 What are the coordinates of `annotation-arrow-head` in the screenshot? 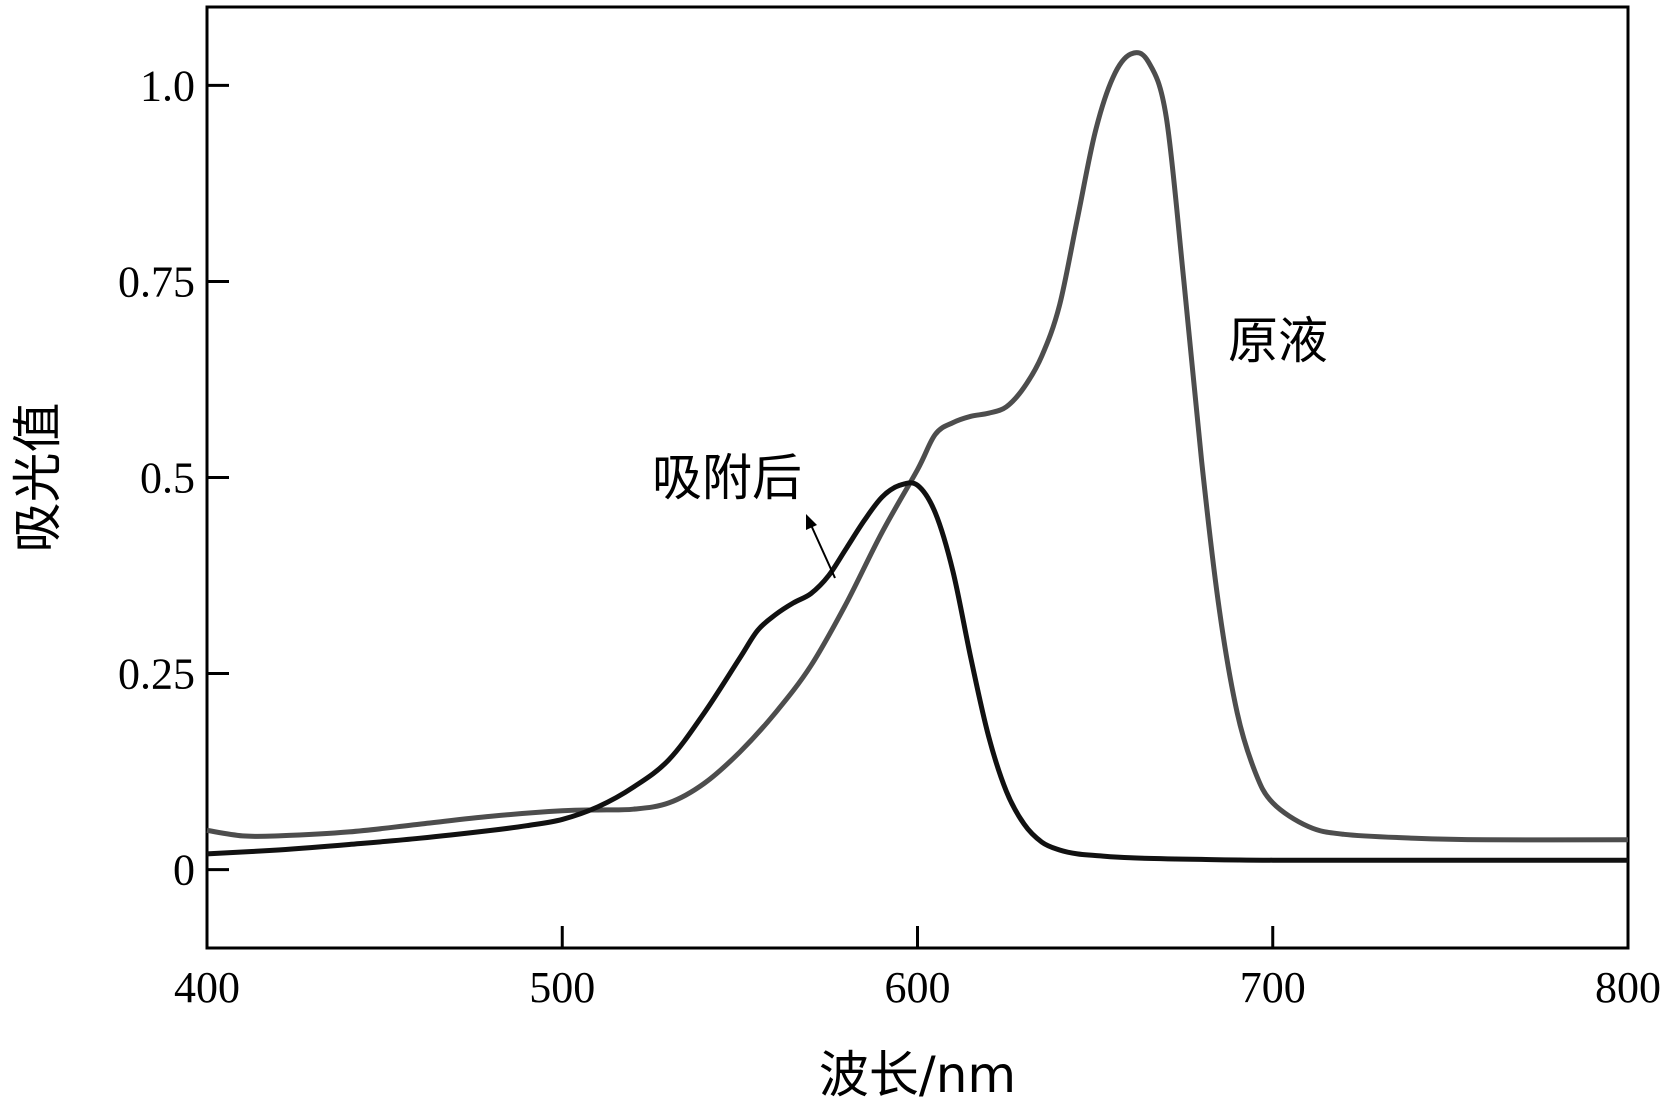 It's located at (811, 522).